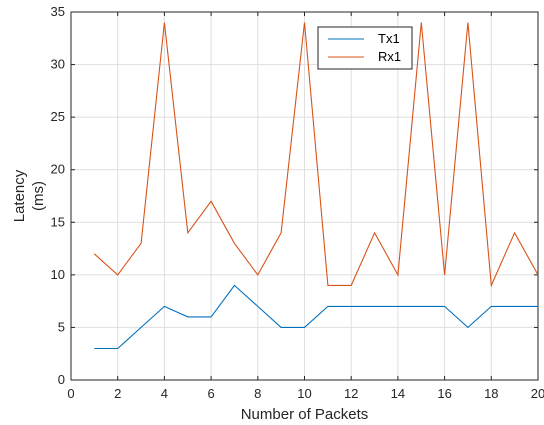 The height and width of the screenshot is (425, 544). I want to click on y-tick-label: 10, so click(58, 274).